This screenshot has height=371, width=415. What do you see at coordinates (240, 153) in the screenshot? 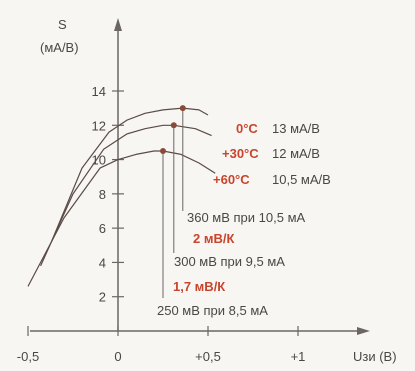
I see `legend-30c-name: +30°C` at bounding box center [240, 153].